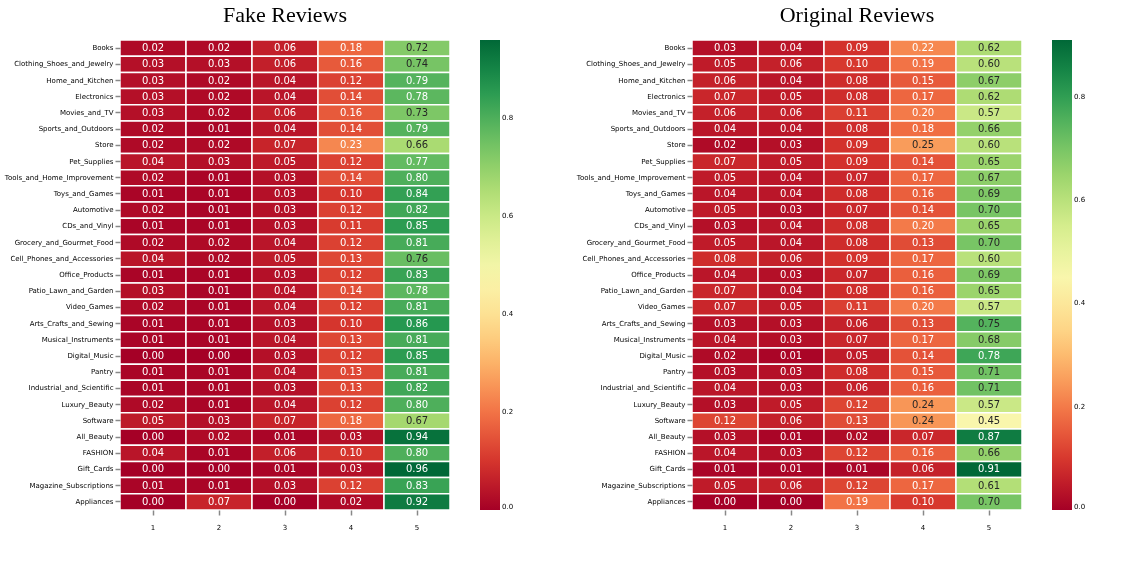 The width and height of the screenshot is (1145, 576). Describe the element at coordinates (923, 129) in the screenshot. I see `data-label: 0.18` at that location.